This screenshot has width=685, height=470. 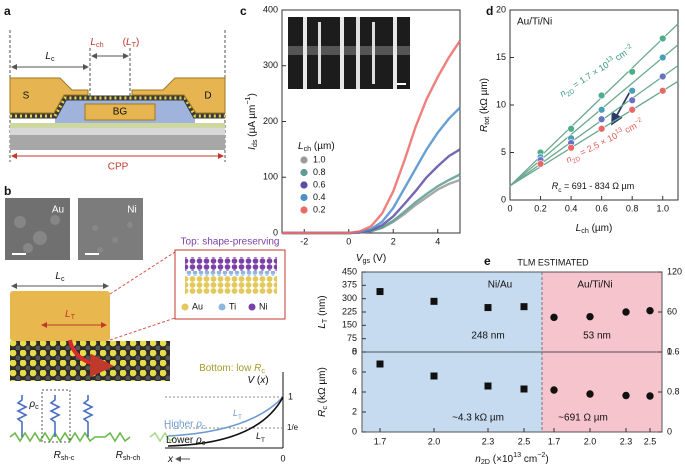 What do you see at coordinates (207, 96) in the screenshot?
I see `drain-label: D` at bounding box center [207, 96].